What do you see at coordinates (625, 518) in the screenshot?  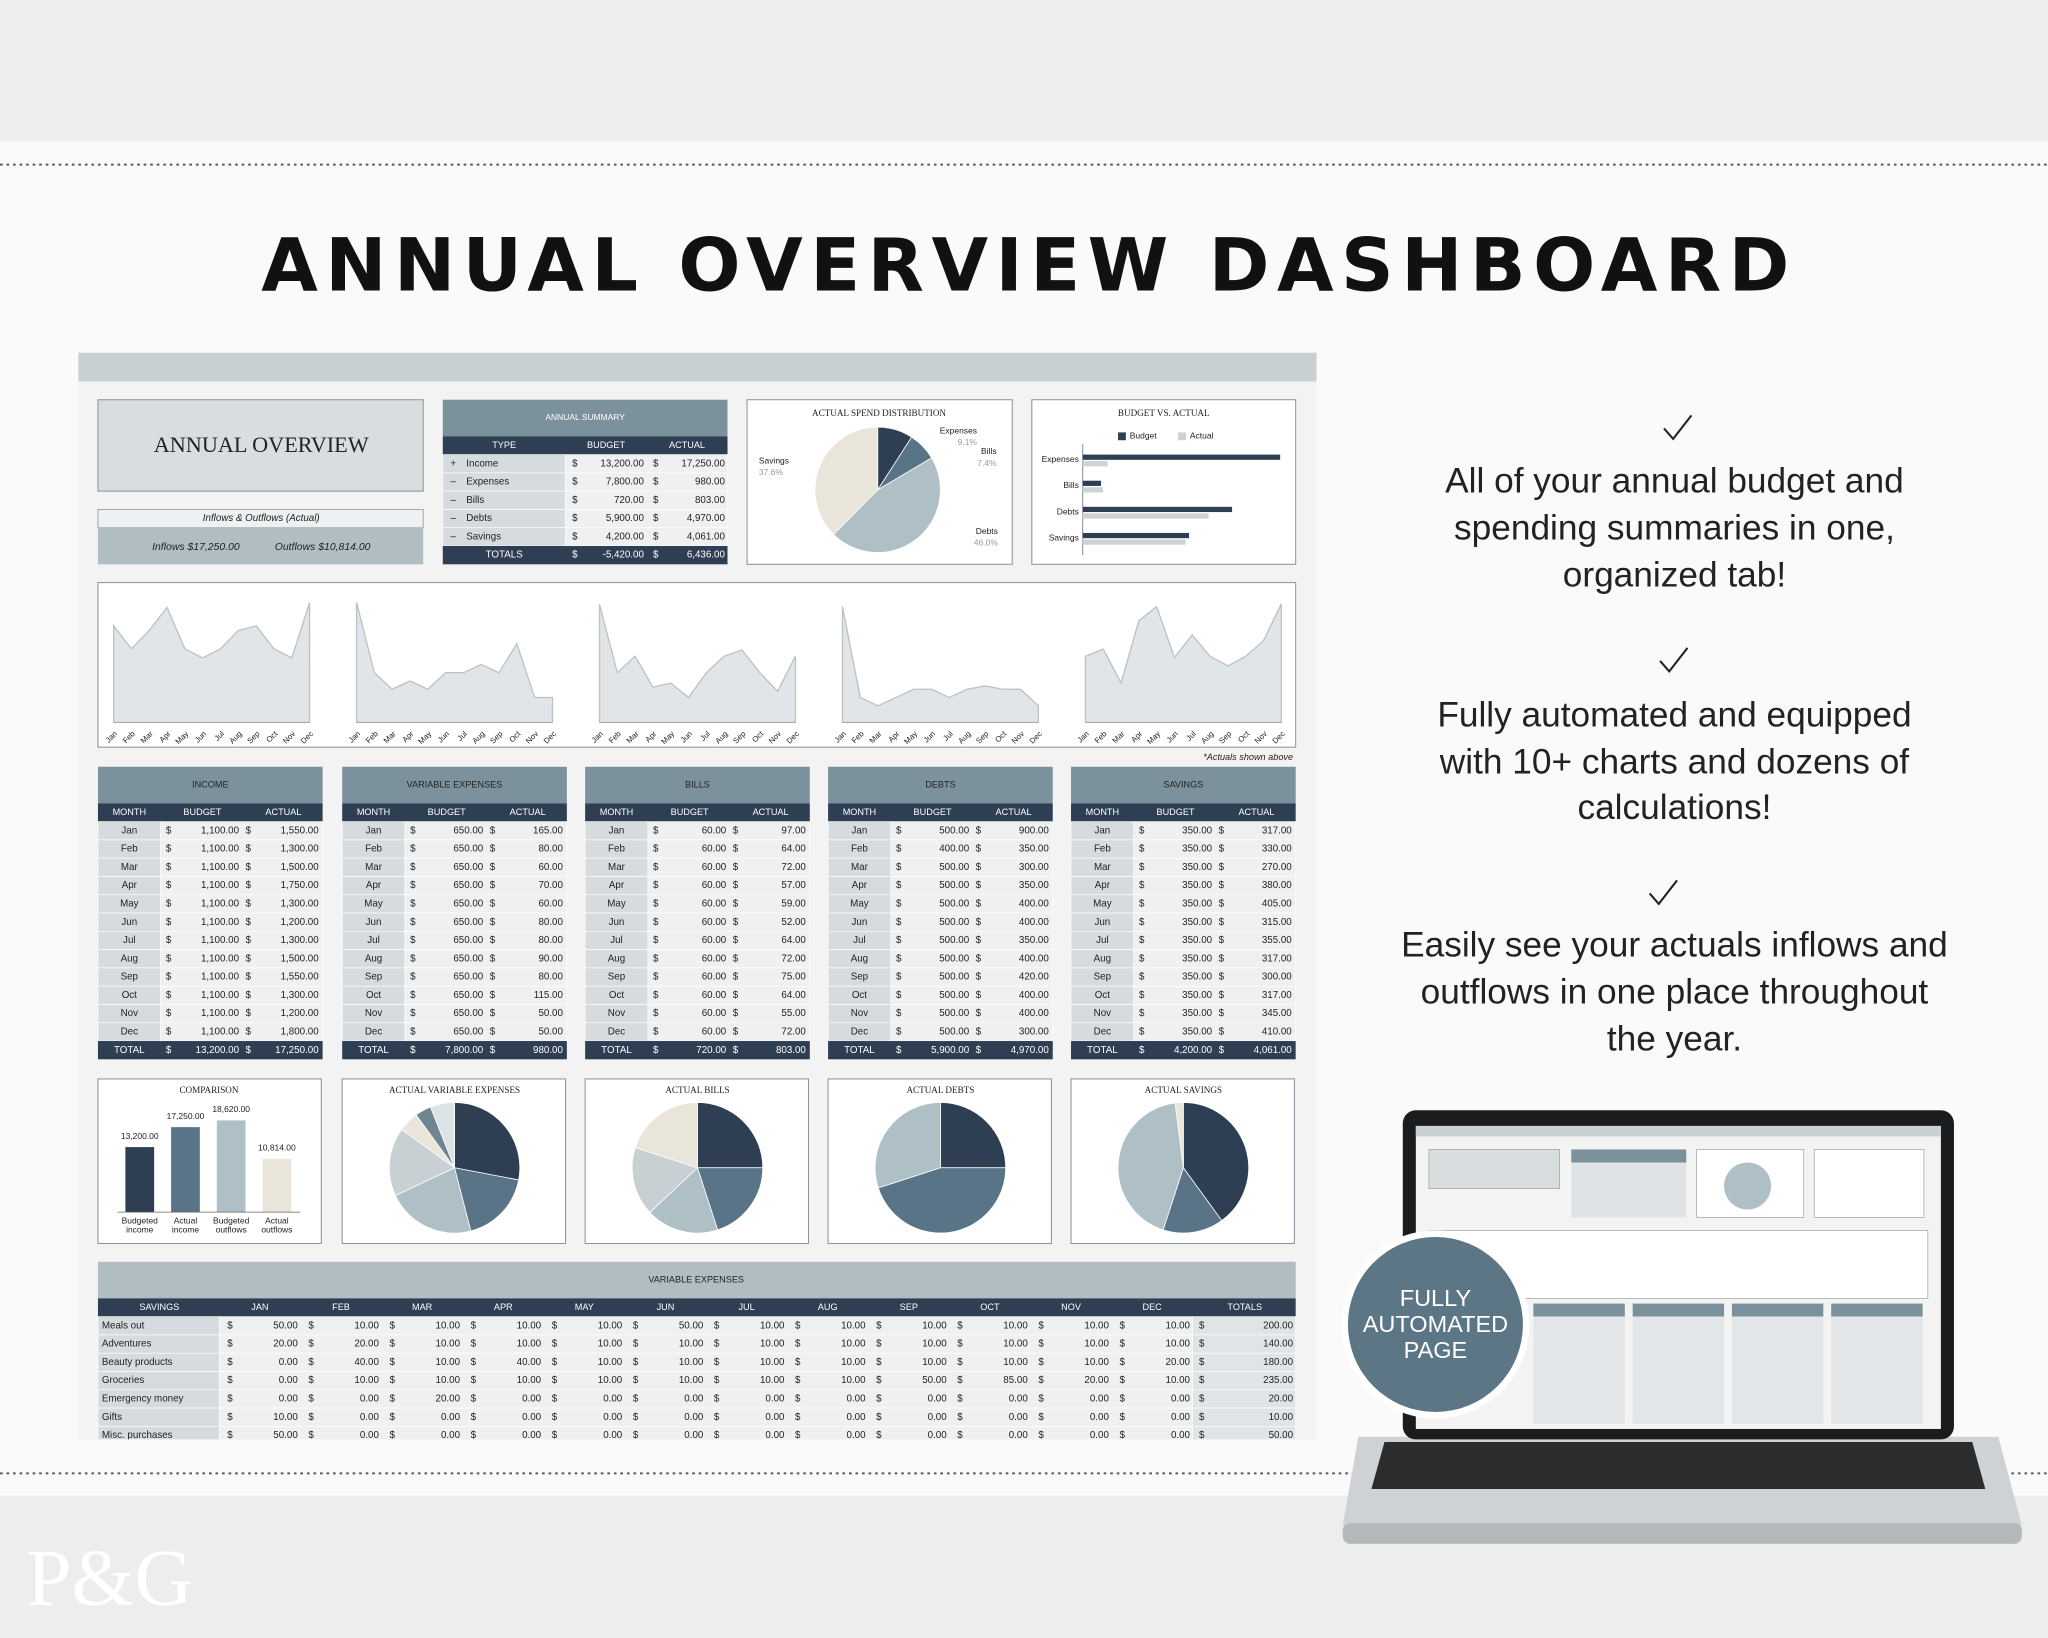 I see `label: 5,900.00` at bounding box center [625, 518].